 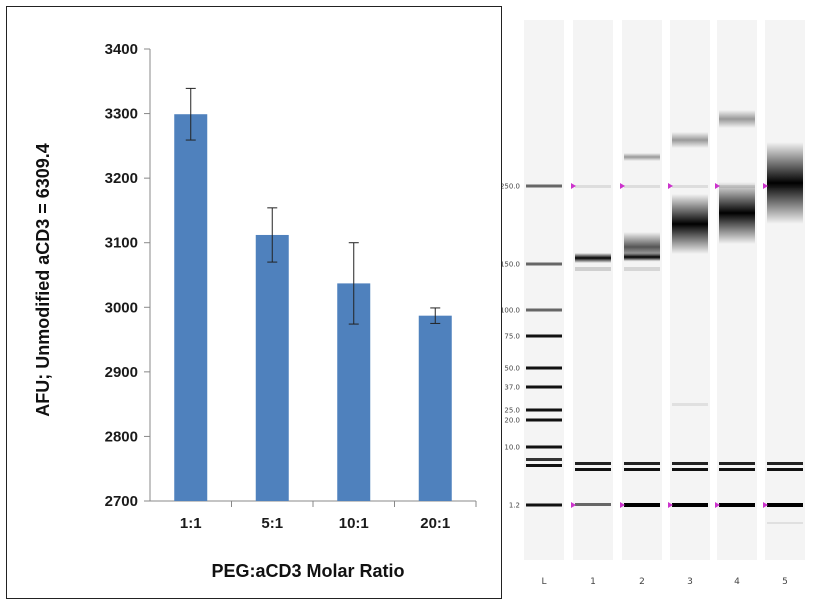 I want to click on x-tick-label: 20:1, so click(x=435, y=523).